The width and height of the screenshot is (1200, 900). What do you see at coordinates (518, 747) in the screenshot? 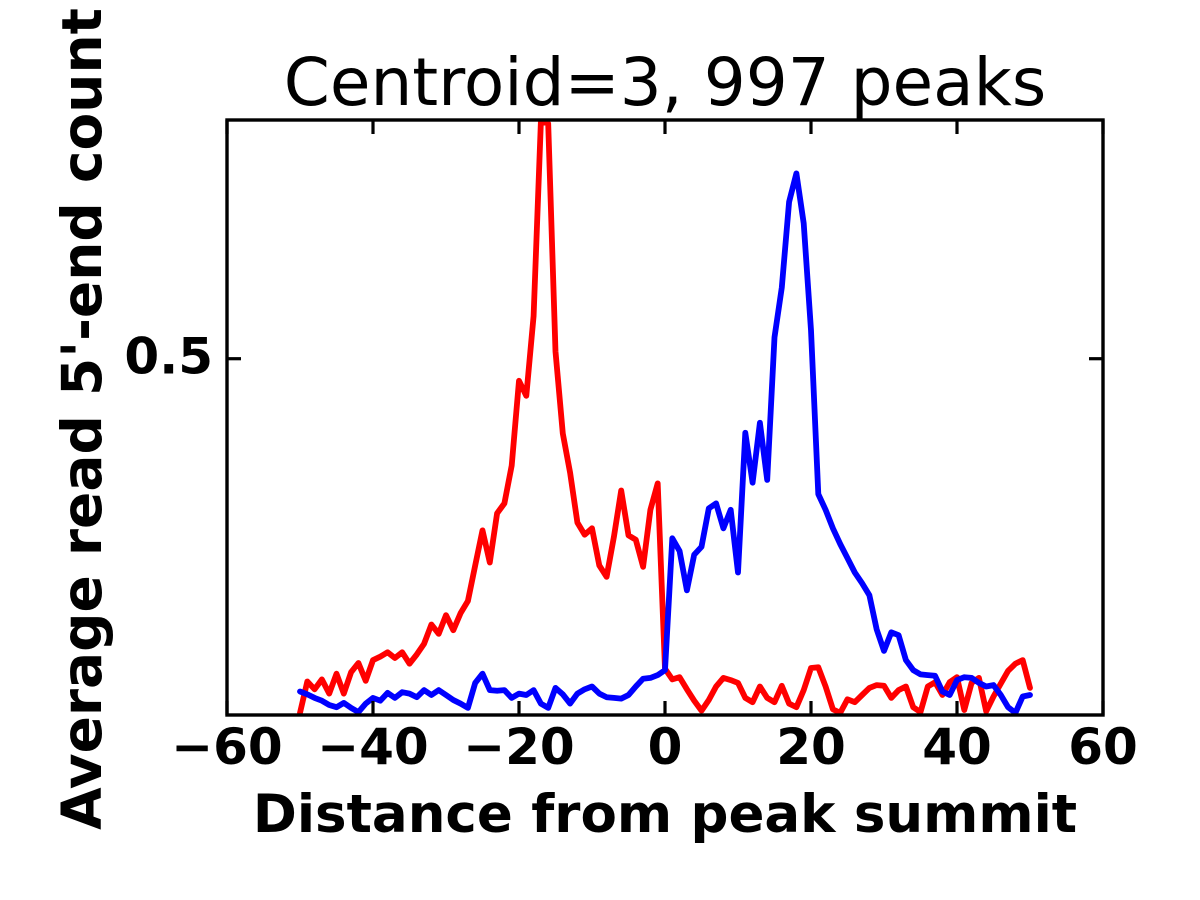
I see `x-tick-label: −20` at bounding box center [518, 747].